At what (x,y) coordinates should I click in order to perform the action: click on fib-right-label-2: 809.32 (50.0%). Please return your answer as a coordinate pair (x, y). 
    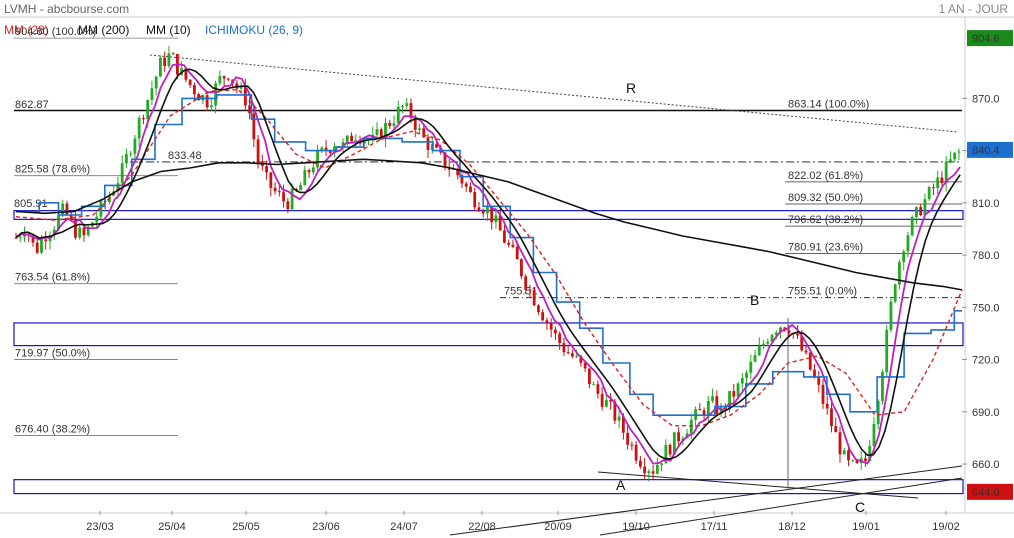
    Looking at the image, I should click on (825, 198).